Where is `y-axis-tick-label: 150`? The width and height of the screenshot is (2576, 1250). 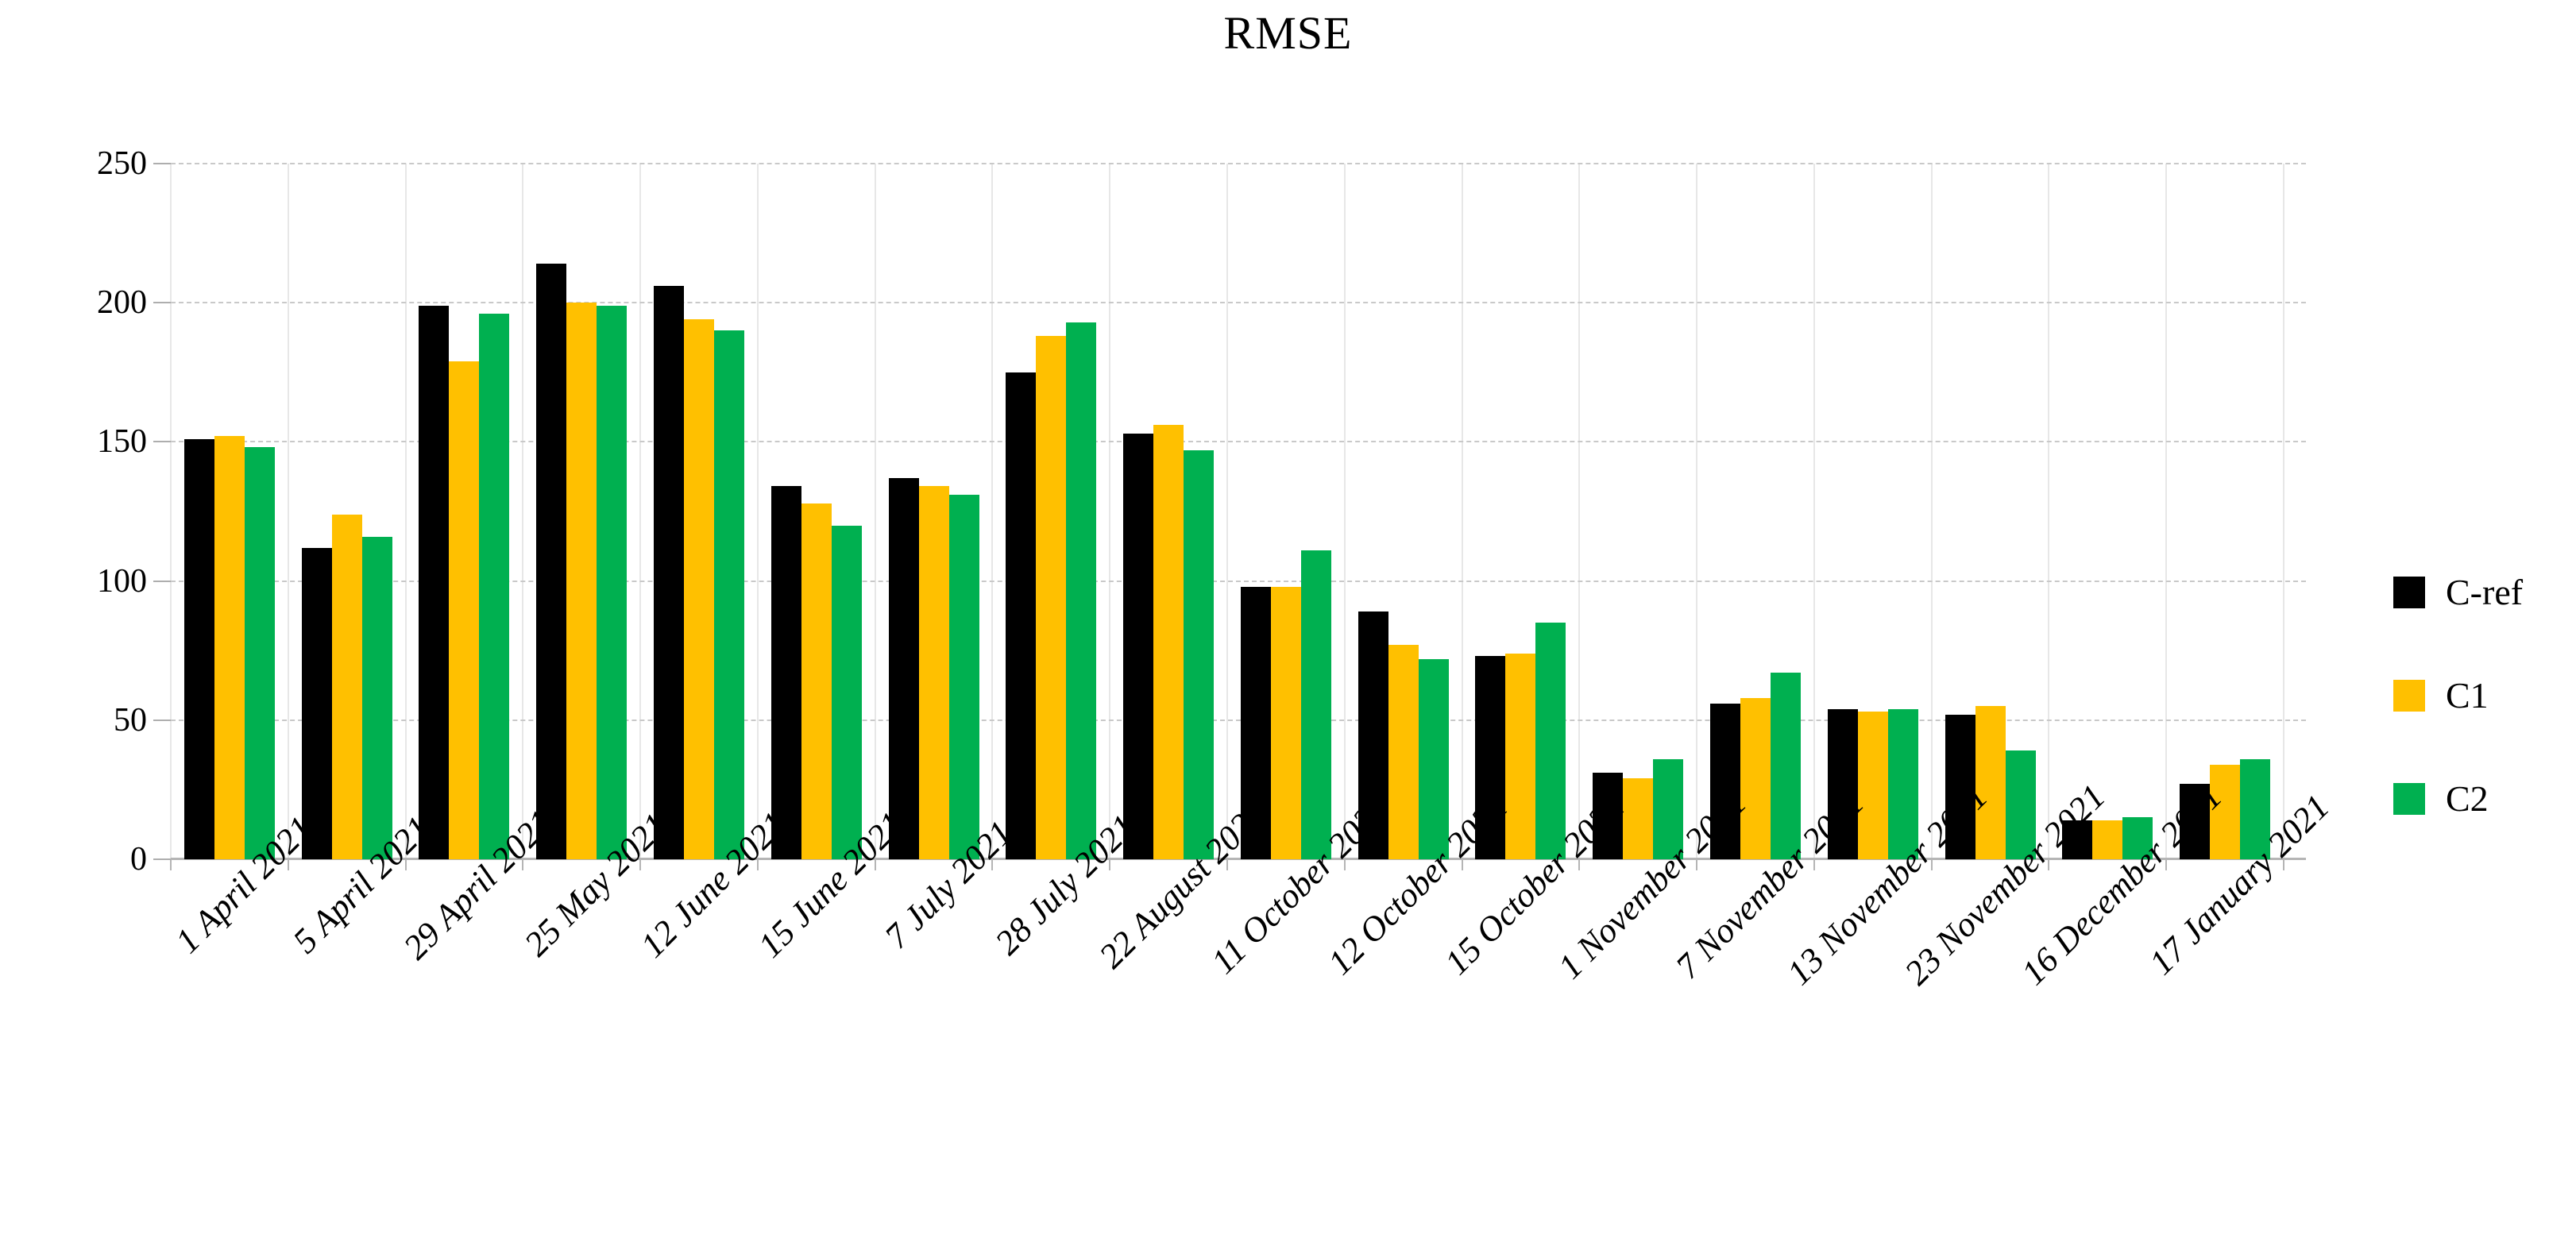 y-axis-tick-label: 150 is located at coordinates (122, 442).